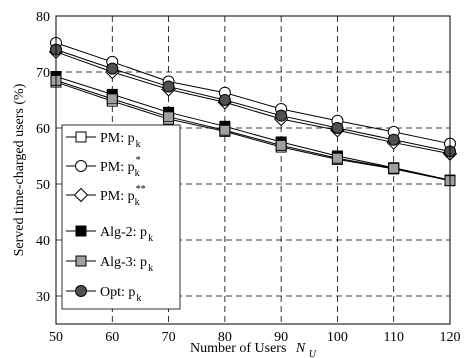 The width and height of the screenshot is (464, 358). Describe the element at coordinates (43, 129) in the screenshot. I see `y-tick-label: 60` at that location.